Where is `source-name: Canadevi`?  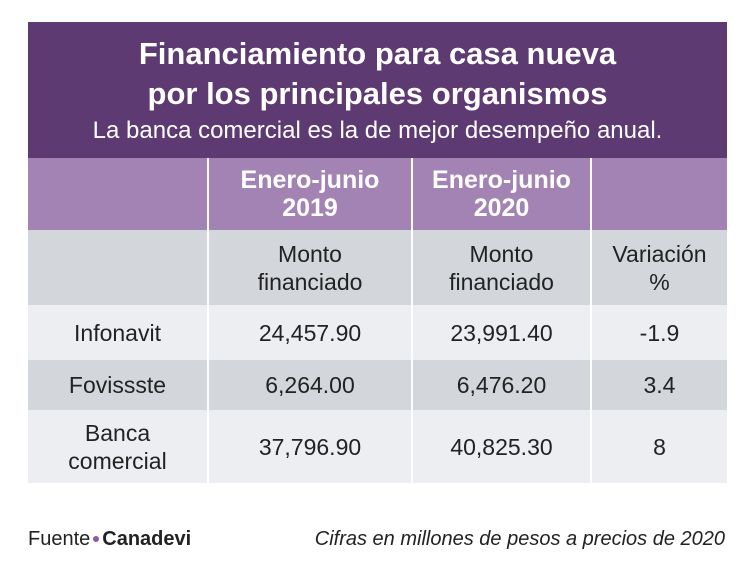
source-name: Canadevi is located at coordinates (147, 539).